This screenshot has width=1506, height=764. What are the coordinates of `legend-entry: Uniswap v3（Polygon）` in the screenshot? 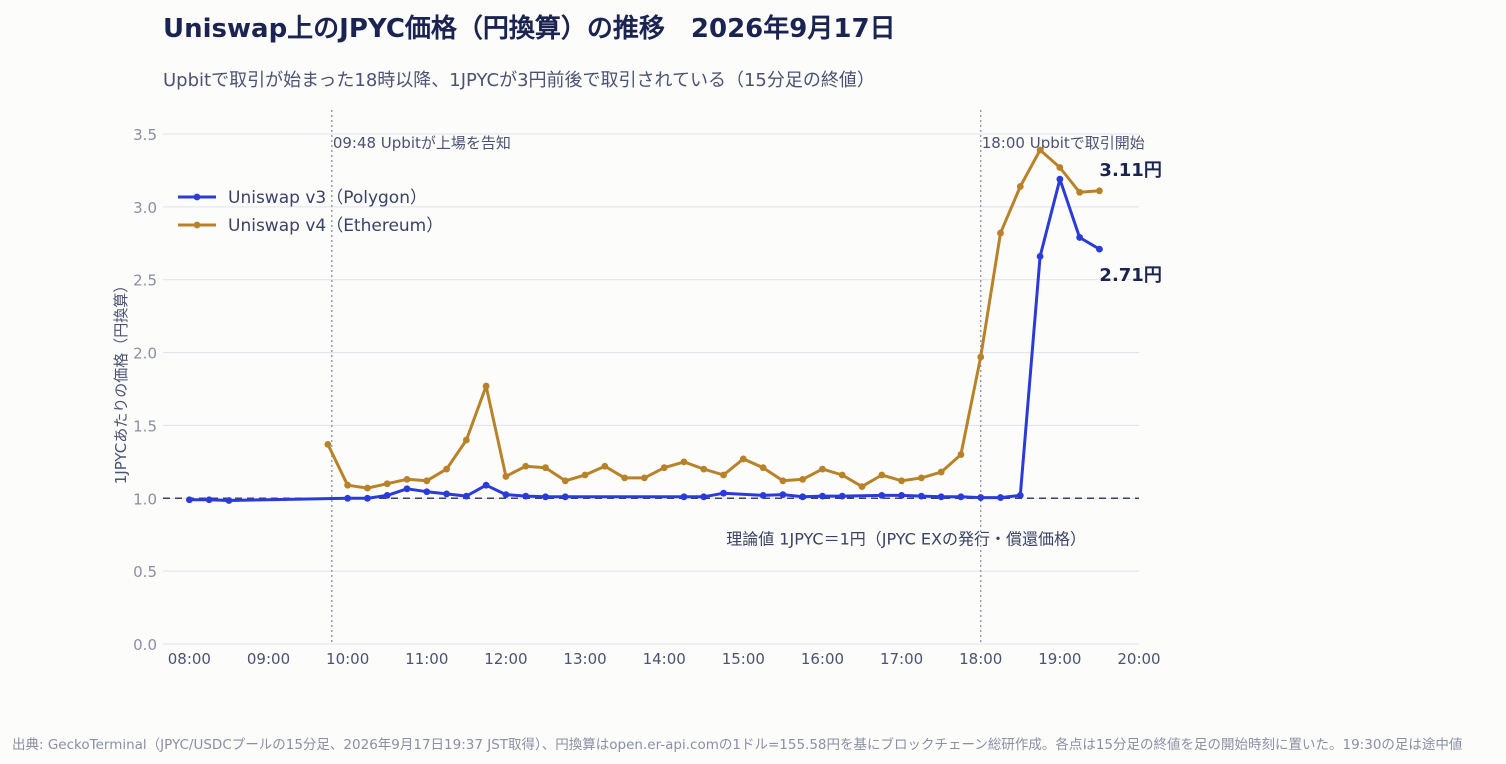 It's located at (327, 198).